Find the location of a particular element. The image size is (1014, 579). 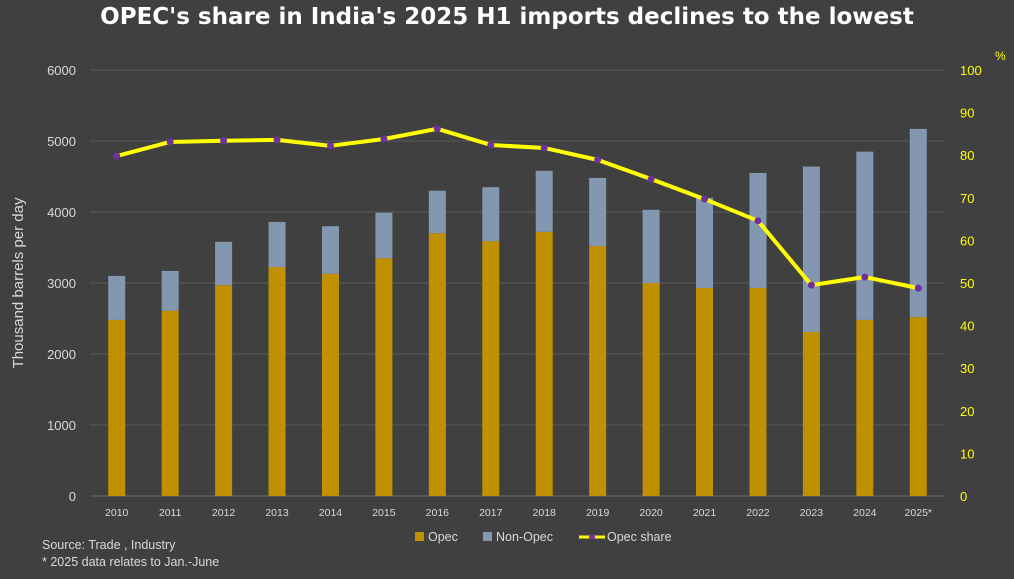

x-tick-label: 2011 is located at coordinates (170, 513).